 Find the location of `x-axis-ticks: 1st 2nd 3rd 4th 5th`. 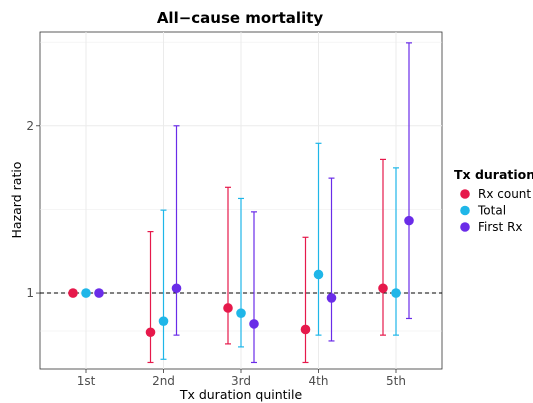

x-axis-ticks: 1st 2nd 3rd 4th 5th is located at coordinates (241, 378).